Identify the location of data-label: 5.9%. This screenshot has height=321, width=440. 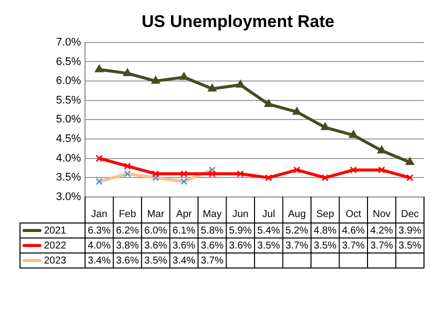
(240, 230).